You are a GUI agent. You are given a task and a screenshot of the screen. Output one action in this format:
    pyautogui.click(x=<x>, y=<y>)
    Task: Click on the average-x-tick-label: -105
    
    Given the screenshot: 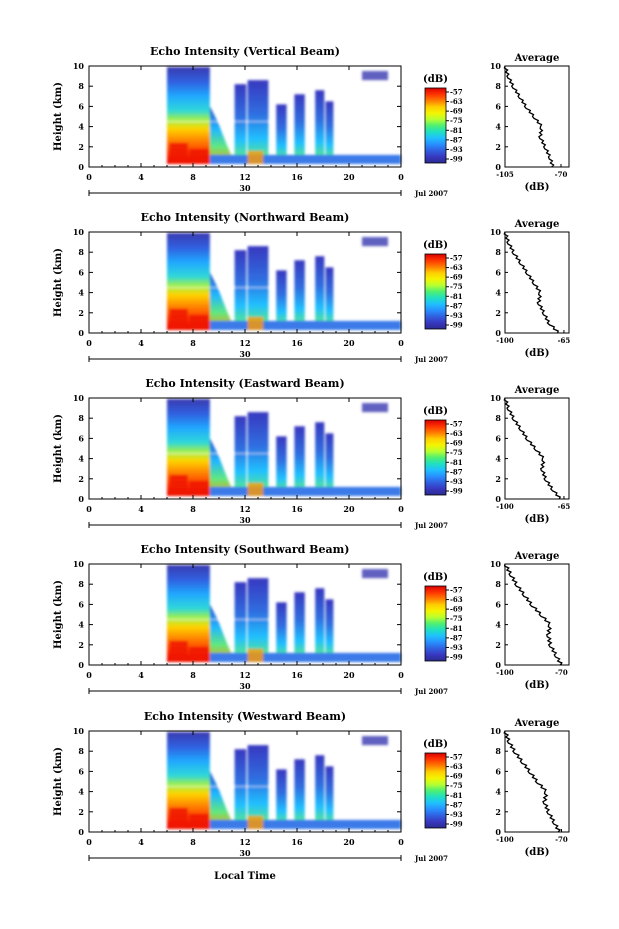 What is the action you would take?
    pyautogui.click(x=505, y=174)
    